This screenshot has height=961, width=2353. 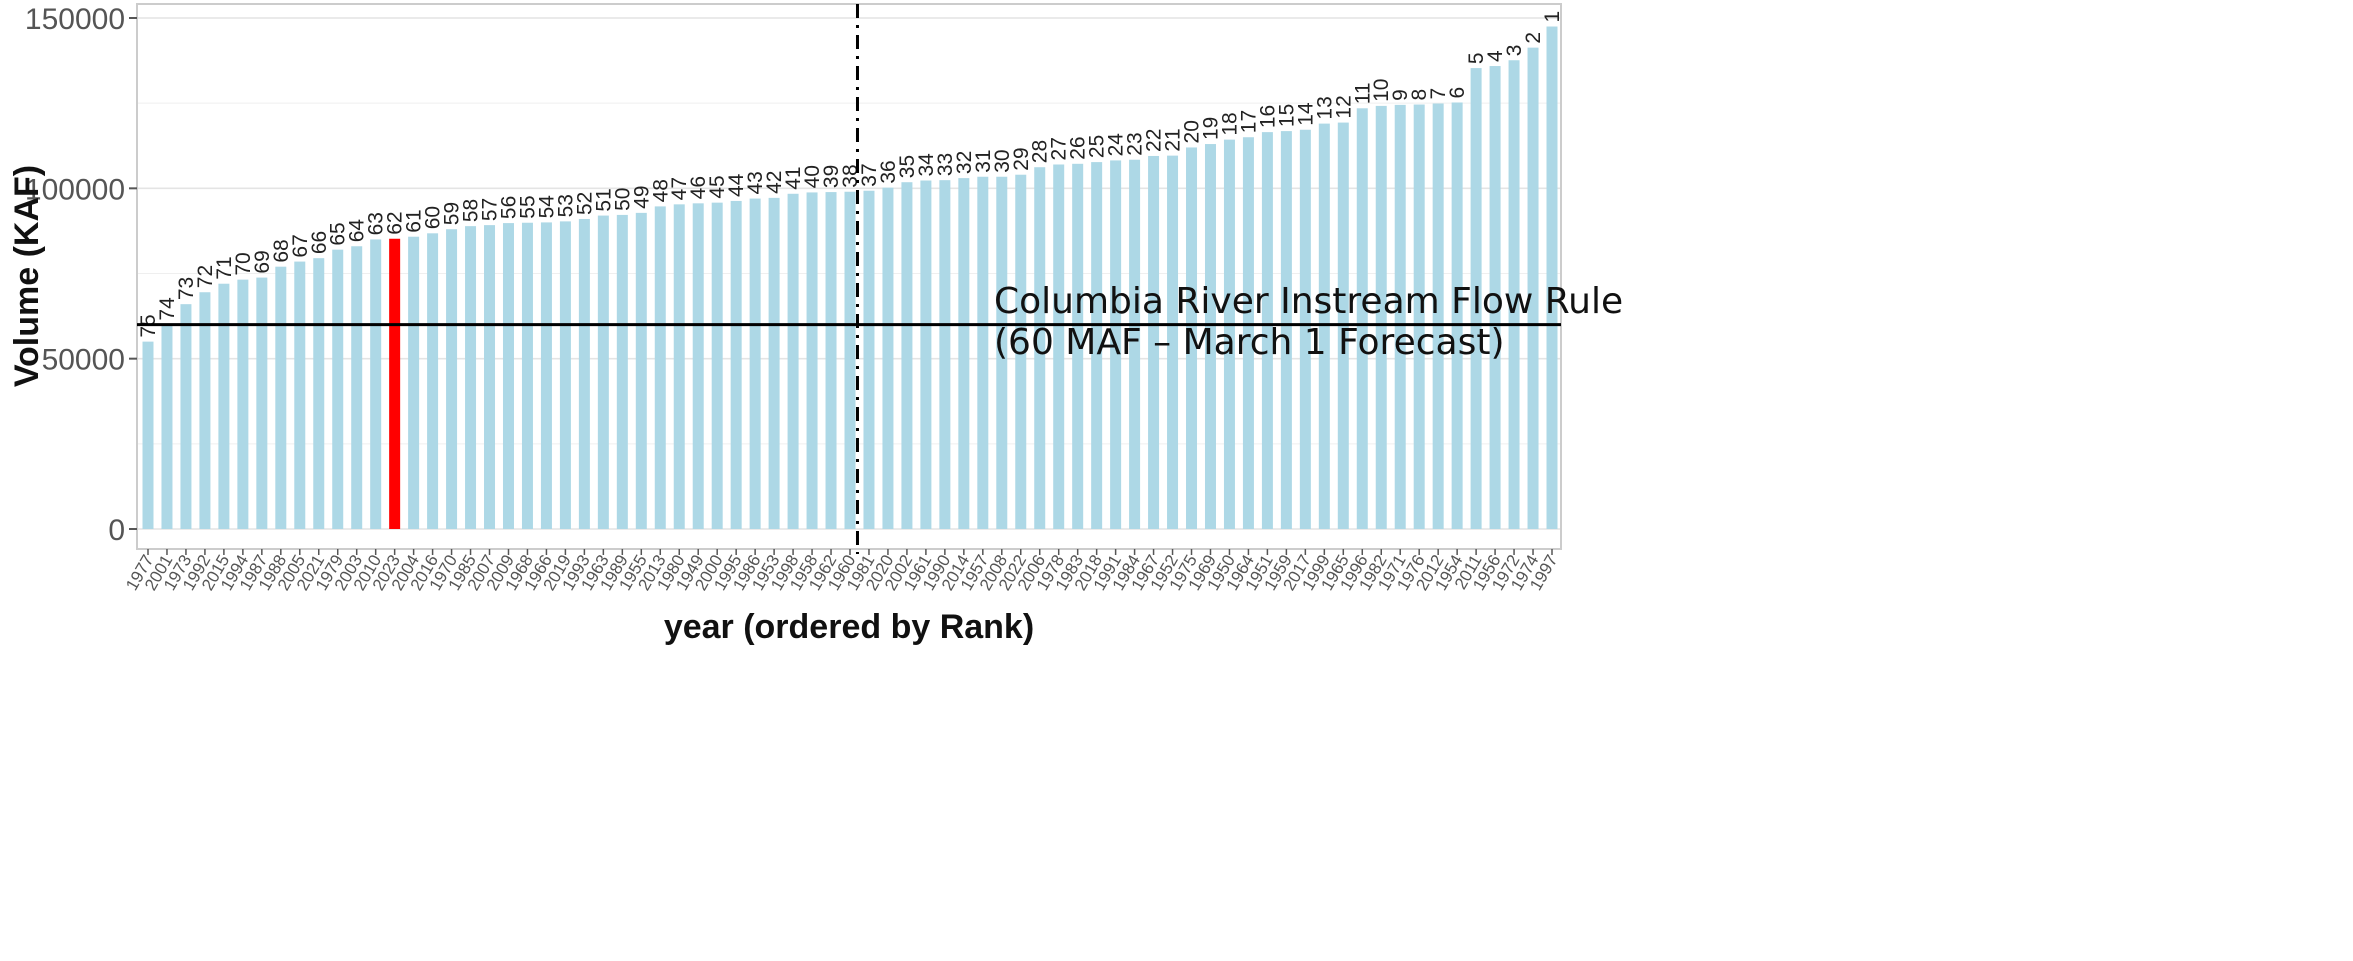 I want to click on bar-rank-label: 9, so click(x=1400, y=95).